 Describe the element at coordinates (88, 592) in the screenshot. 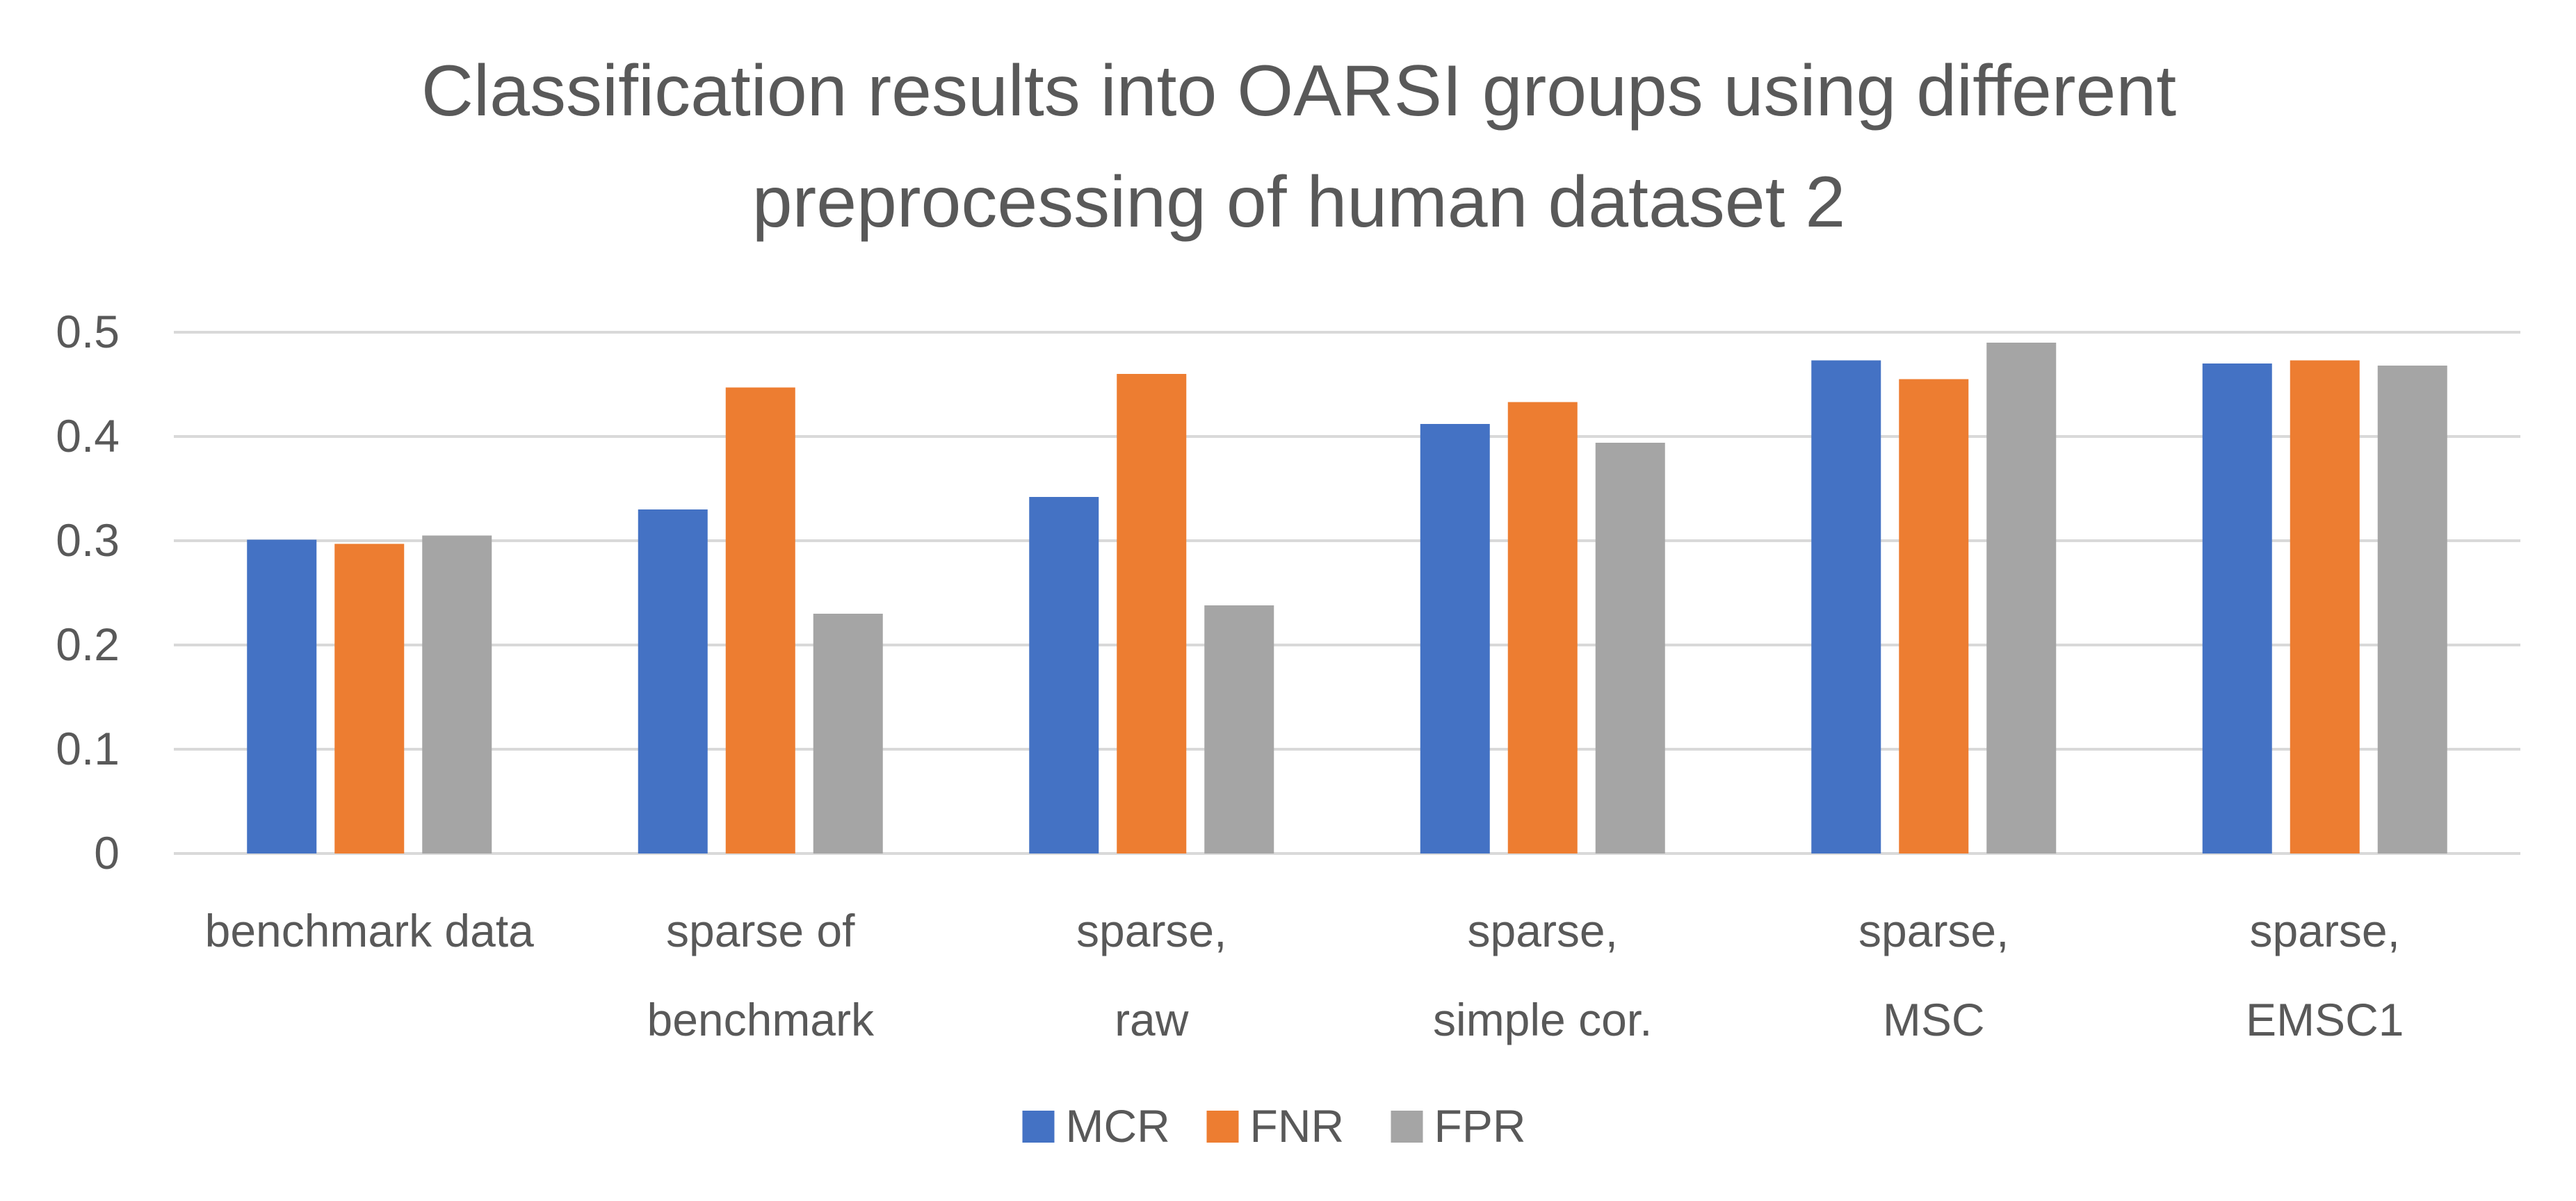

I see `y-axis-ticks: 0 0.1 0.2 0.3 0.4 0.5` at that location.